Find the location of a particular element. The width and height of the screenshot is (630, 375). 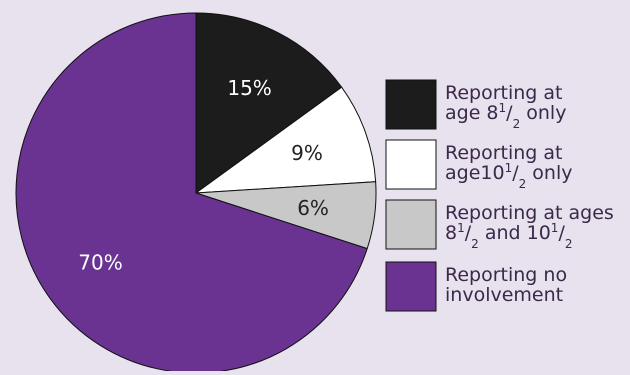

legend-text-segment: Reporting at ages is located at coordinates (529, 213).